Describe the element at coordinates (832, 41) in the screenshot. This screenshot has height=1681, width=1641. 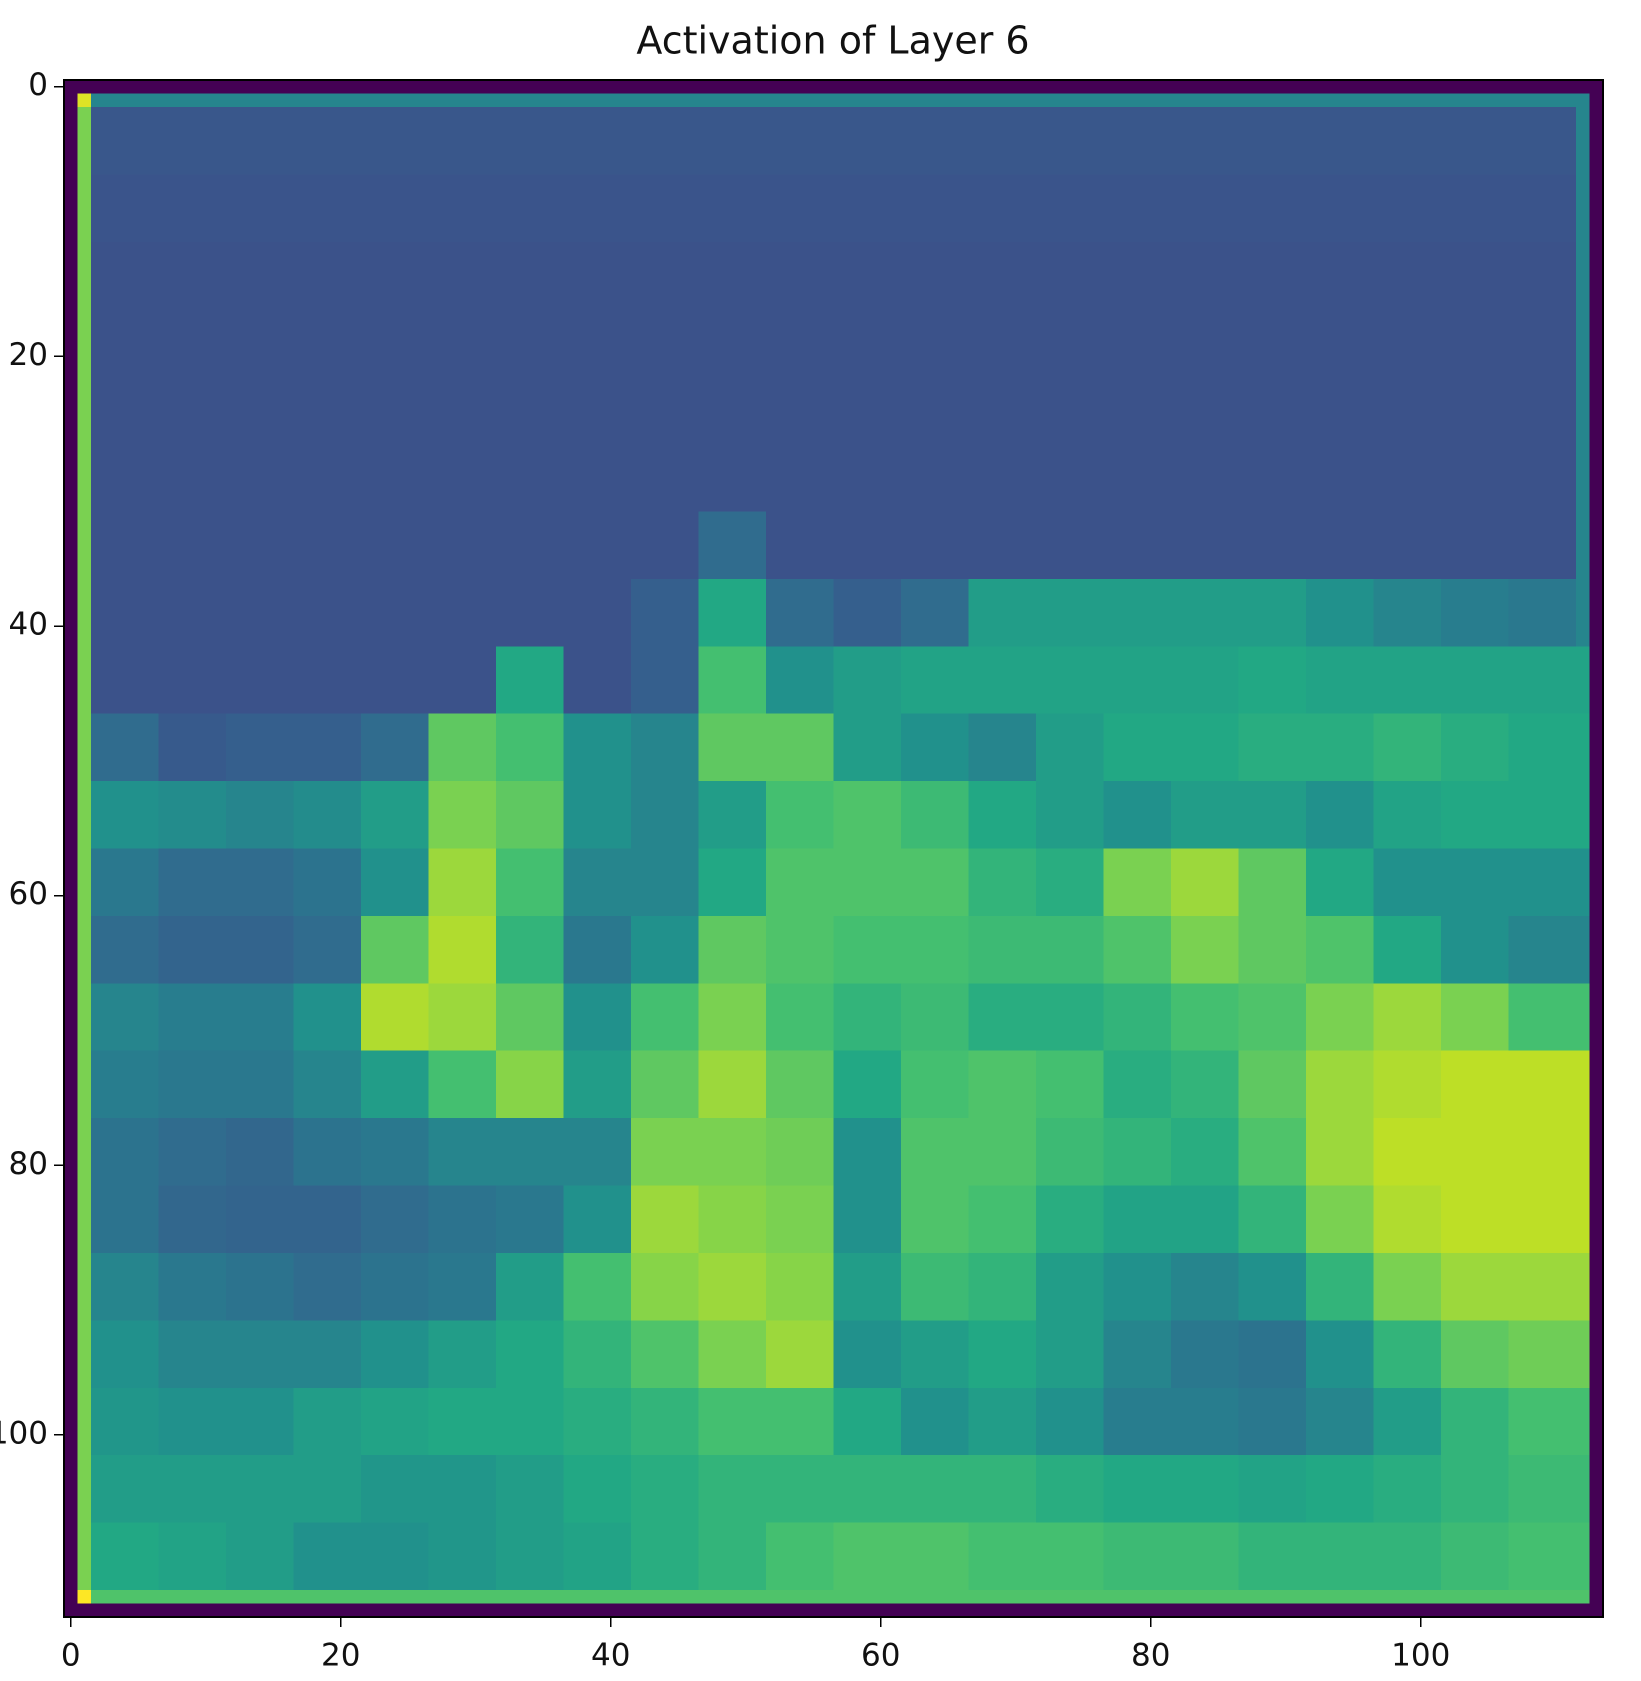
I see `chart-title: Activation of Layer 6` at that location.